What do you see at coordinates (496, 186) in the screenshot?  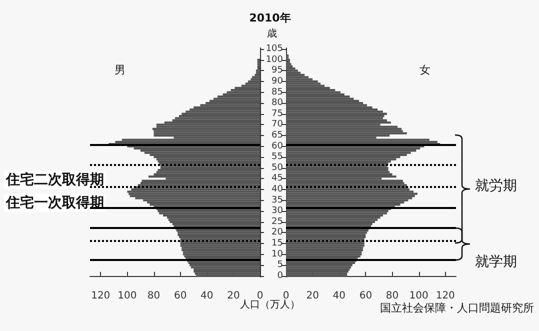 I see `text: 就労期` at bounding box center [496, 186].